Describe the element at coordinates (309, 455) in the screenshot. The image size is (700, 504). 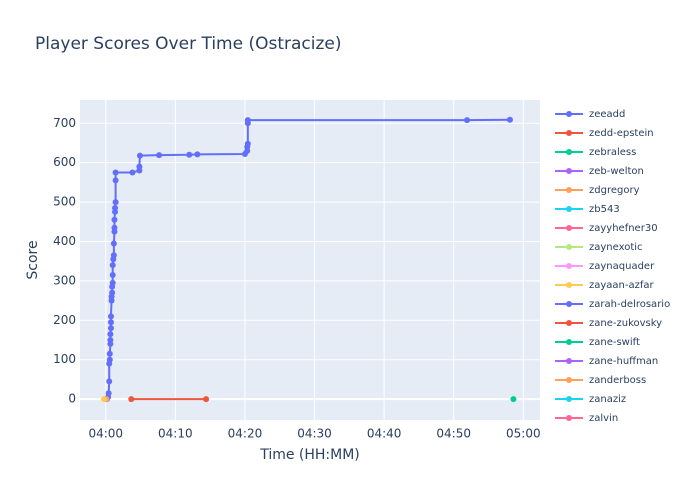
I see `x-axis-label: Time (HH:MM)` at that location.